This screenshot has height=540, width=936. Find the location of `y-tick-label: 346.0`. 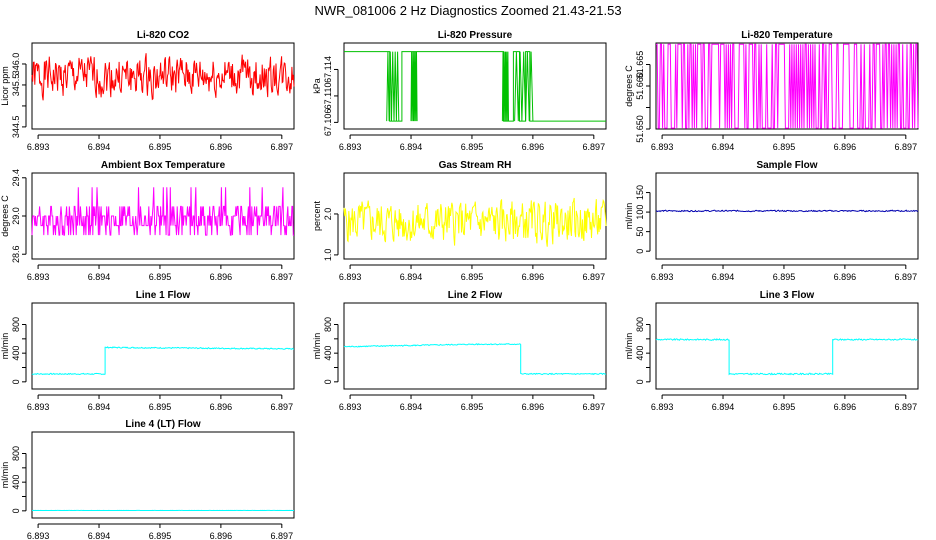

y-tick-label: 346.0 is located at coordinates (16, 64).